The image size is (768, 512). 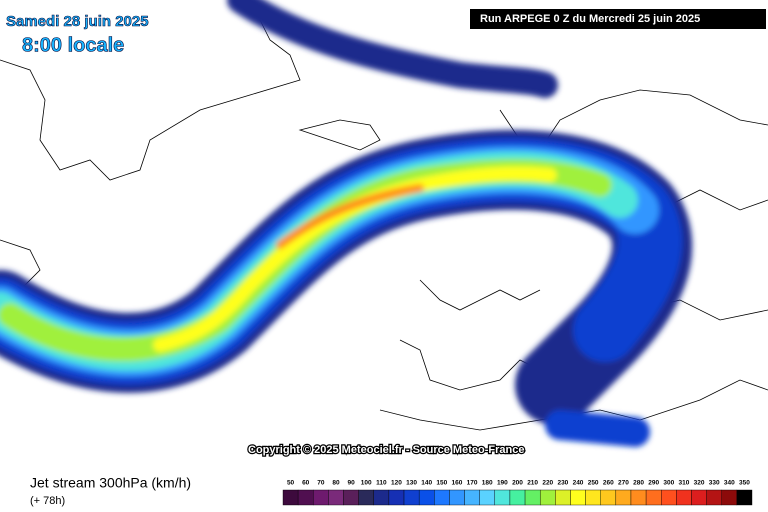 I want to click on forecast-date: Samedi 28 juin 2025, so click(x=77, y=21).